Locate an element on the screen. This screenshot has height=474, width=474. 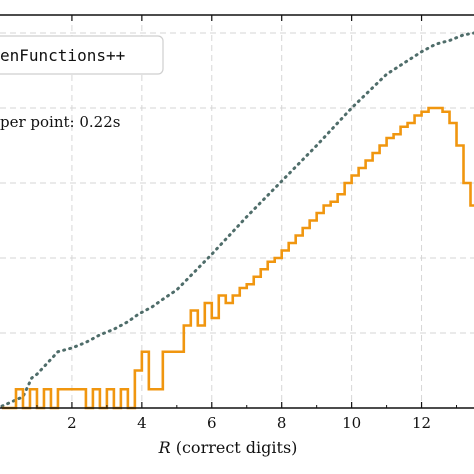
x-tick-label: 10 is located at coordinates (351, 423).